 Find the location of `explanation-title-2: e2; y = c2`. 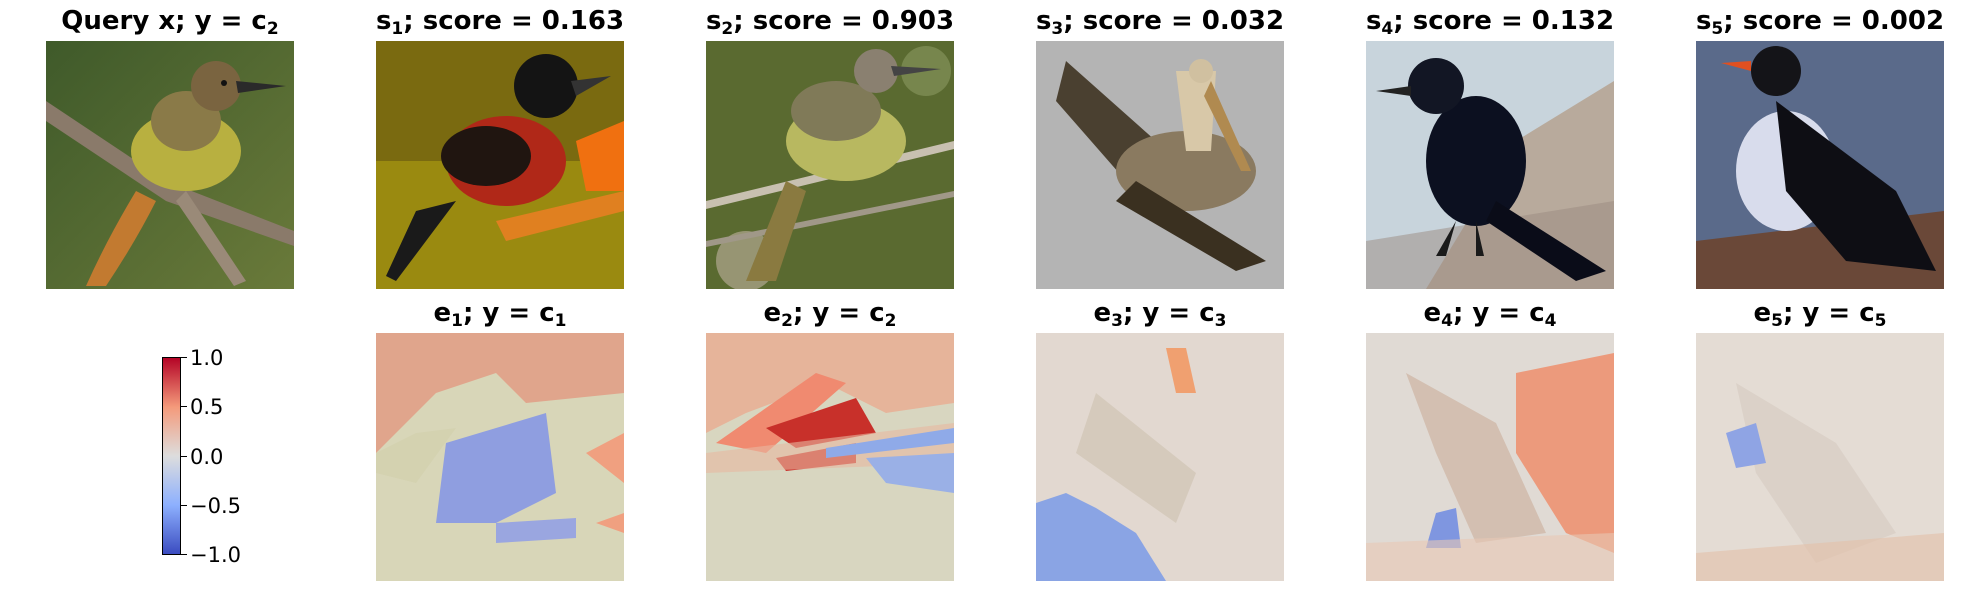

explanation-title-2: e2; y = c2 is located at coordinates (830, 314).